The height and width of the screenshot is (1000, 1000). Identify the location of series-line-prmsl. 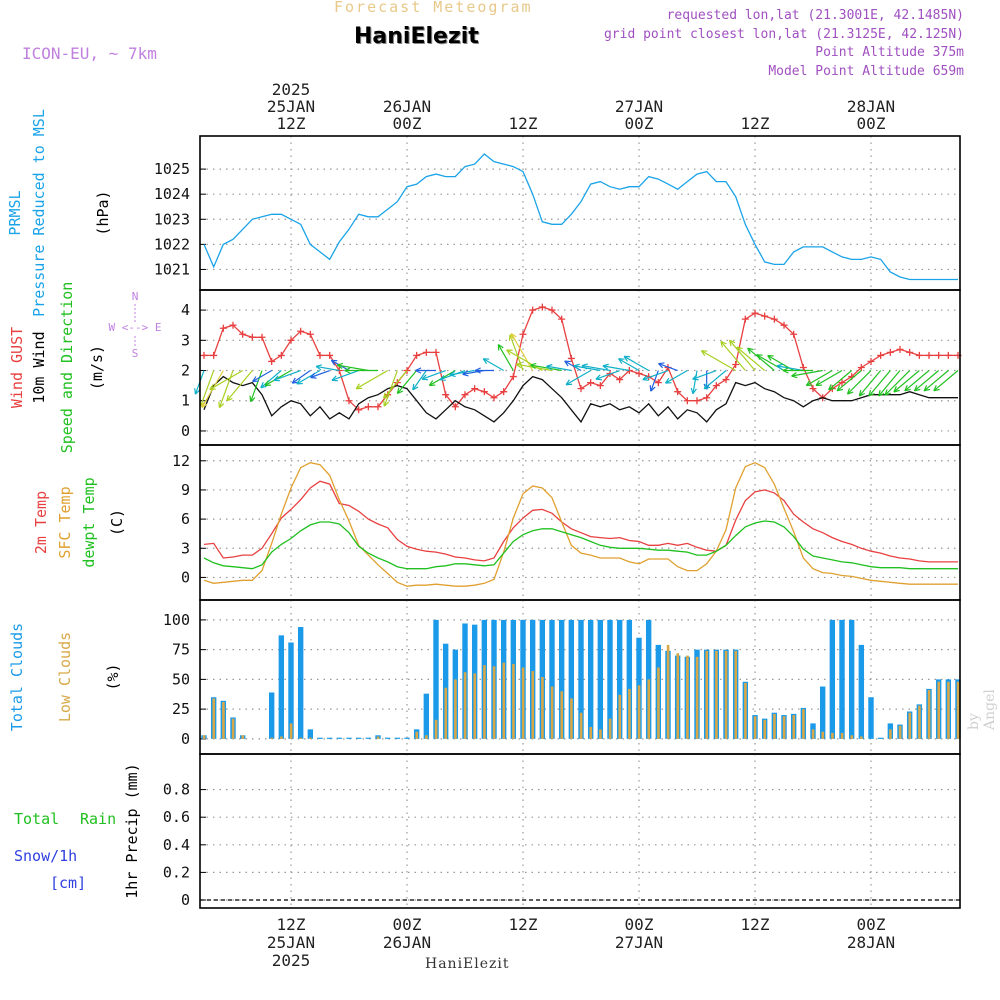
(580, 217).